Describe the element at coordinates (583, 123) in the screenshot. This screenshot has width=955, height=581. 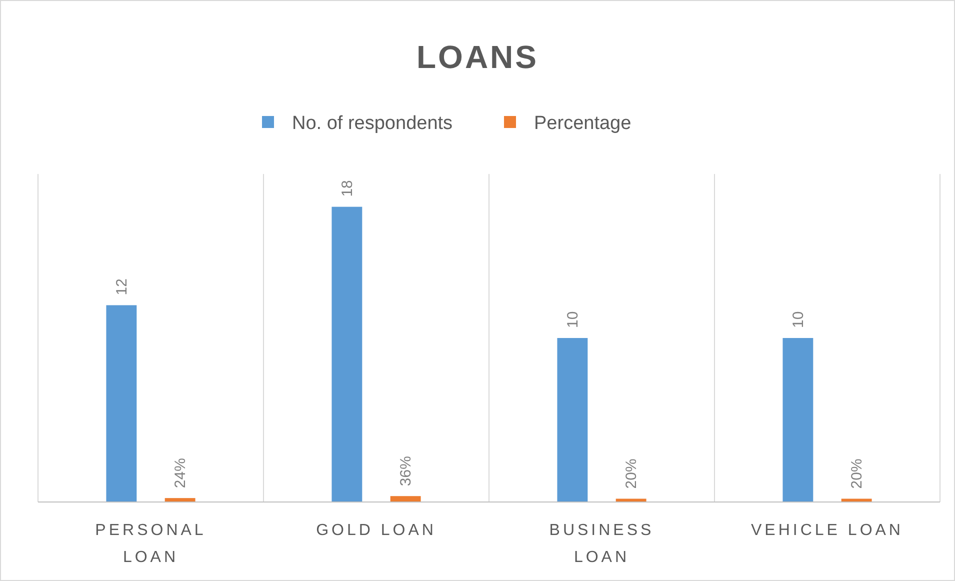
I see `legend-label: Percentage` at that location.